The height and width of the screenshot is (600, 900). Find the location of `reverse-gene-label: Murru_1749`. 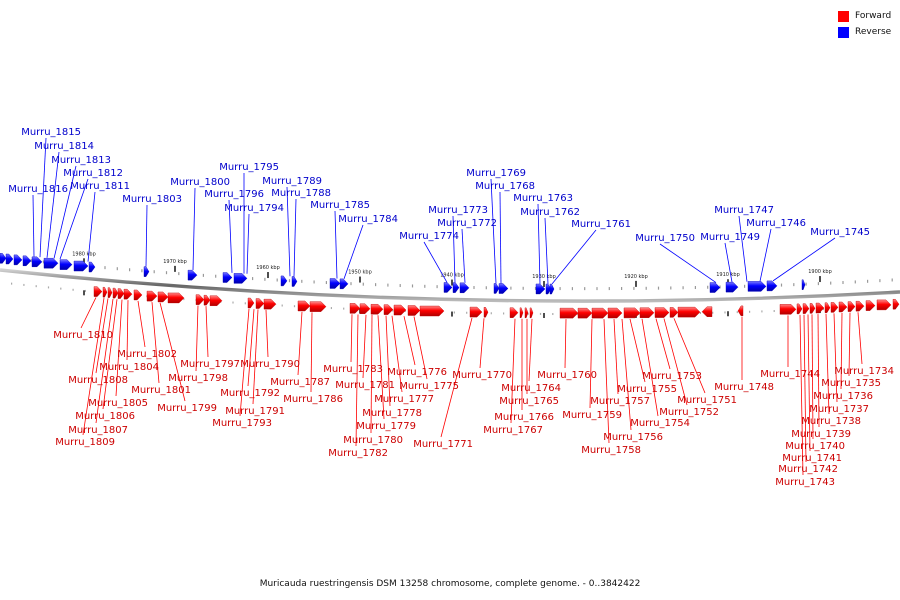

reverse-gene-label: Murru_1749 is located at coordinates (730, 237).